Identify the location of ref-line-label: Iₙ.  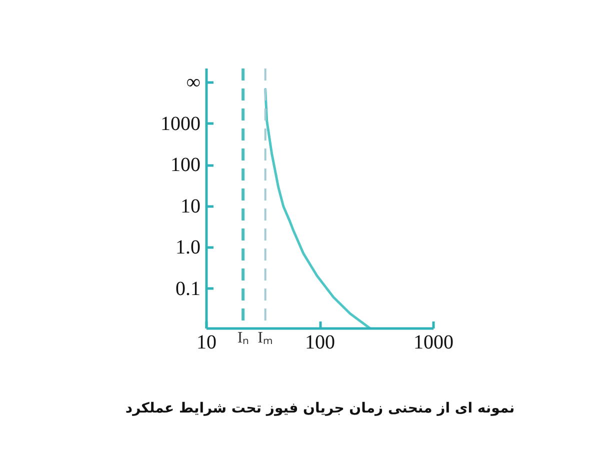
(243, 338).